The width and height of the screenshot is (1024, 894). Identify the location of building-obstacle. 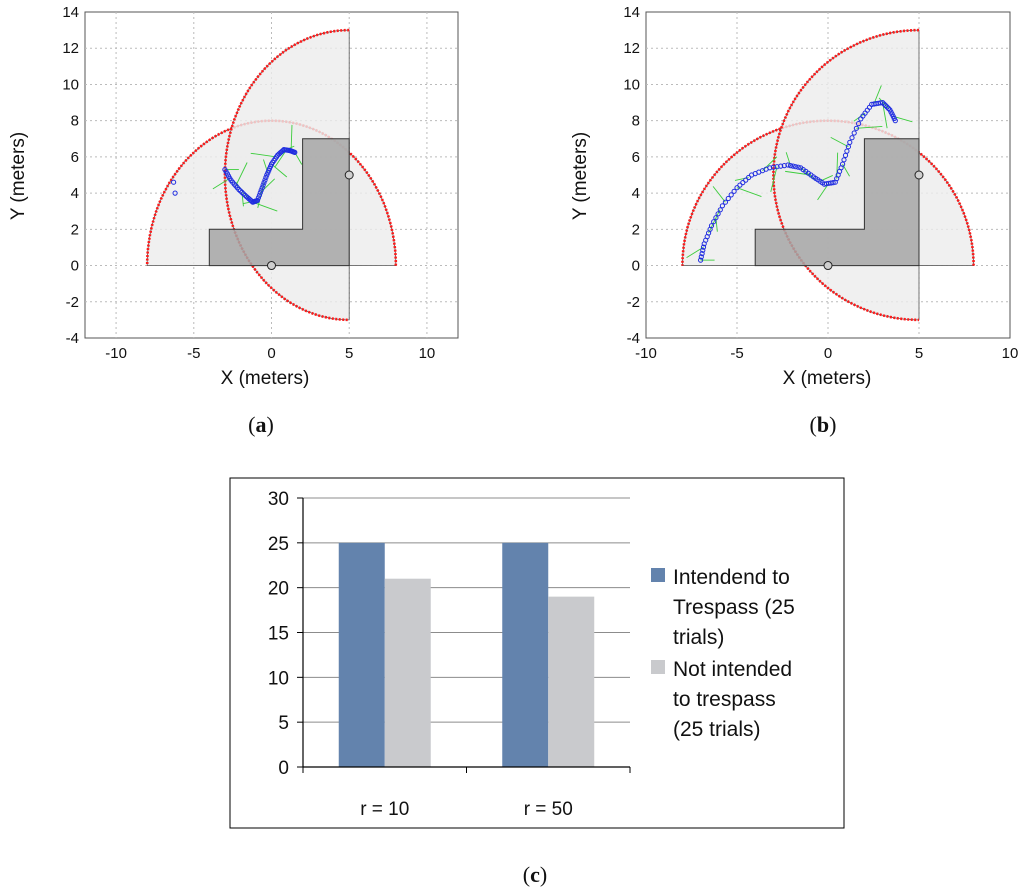
(837, 202).